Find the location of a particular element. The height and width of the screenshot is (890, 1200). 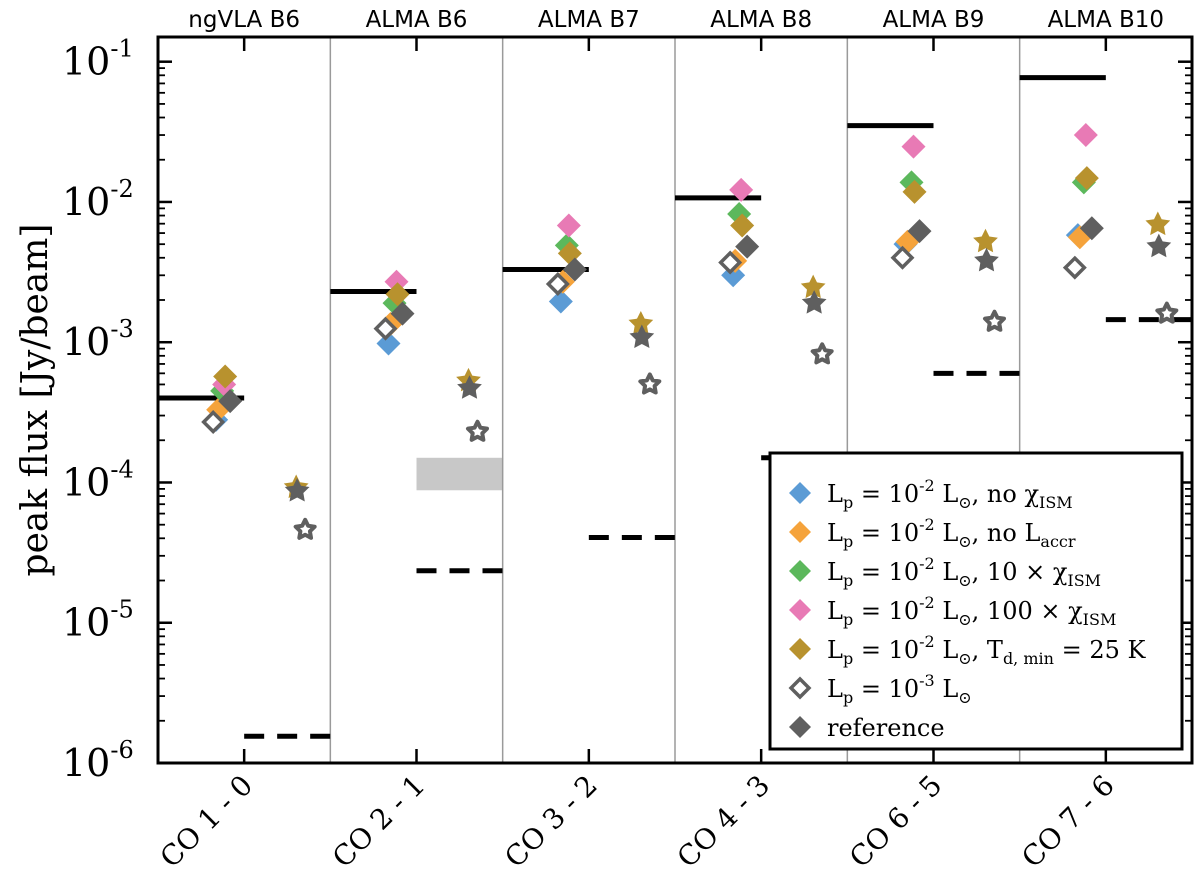

shaded-region is located at coordinates (459, 474).